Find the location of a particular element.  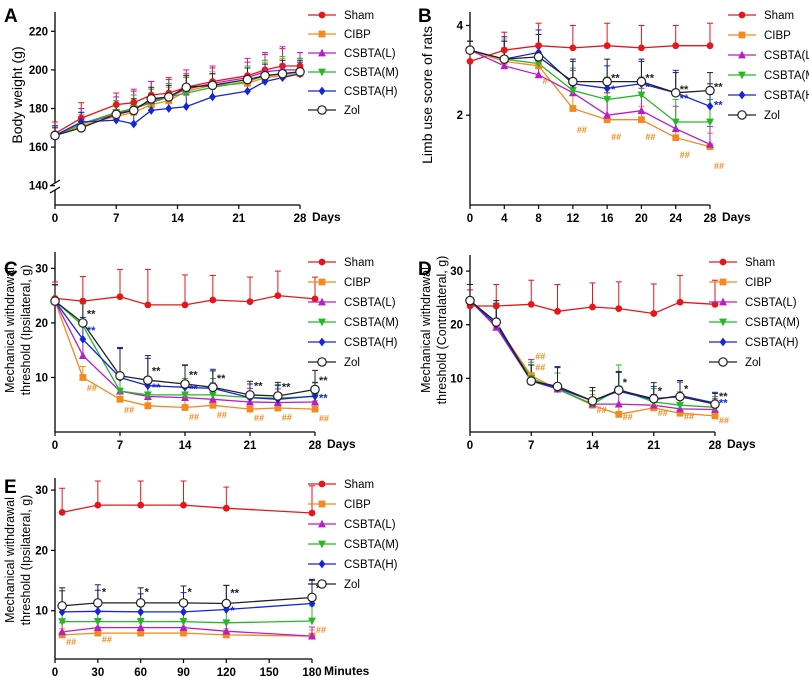

series-line-cibp is located at coordinates (590, 98).